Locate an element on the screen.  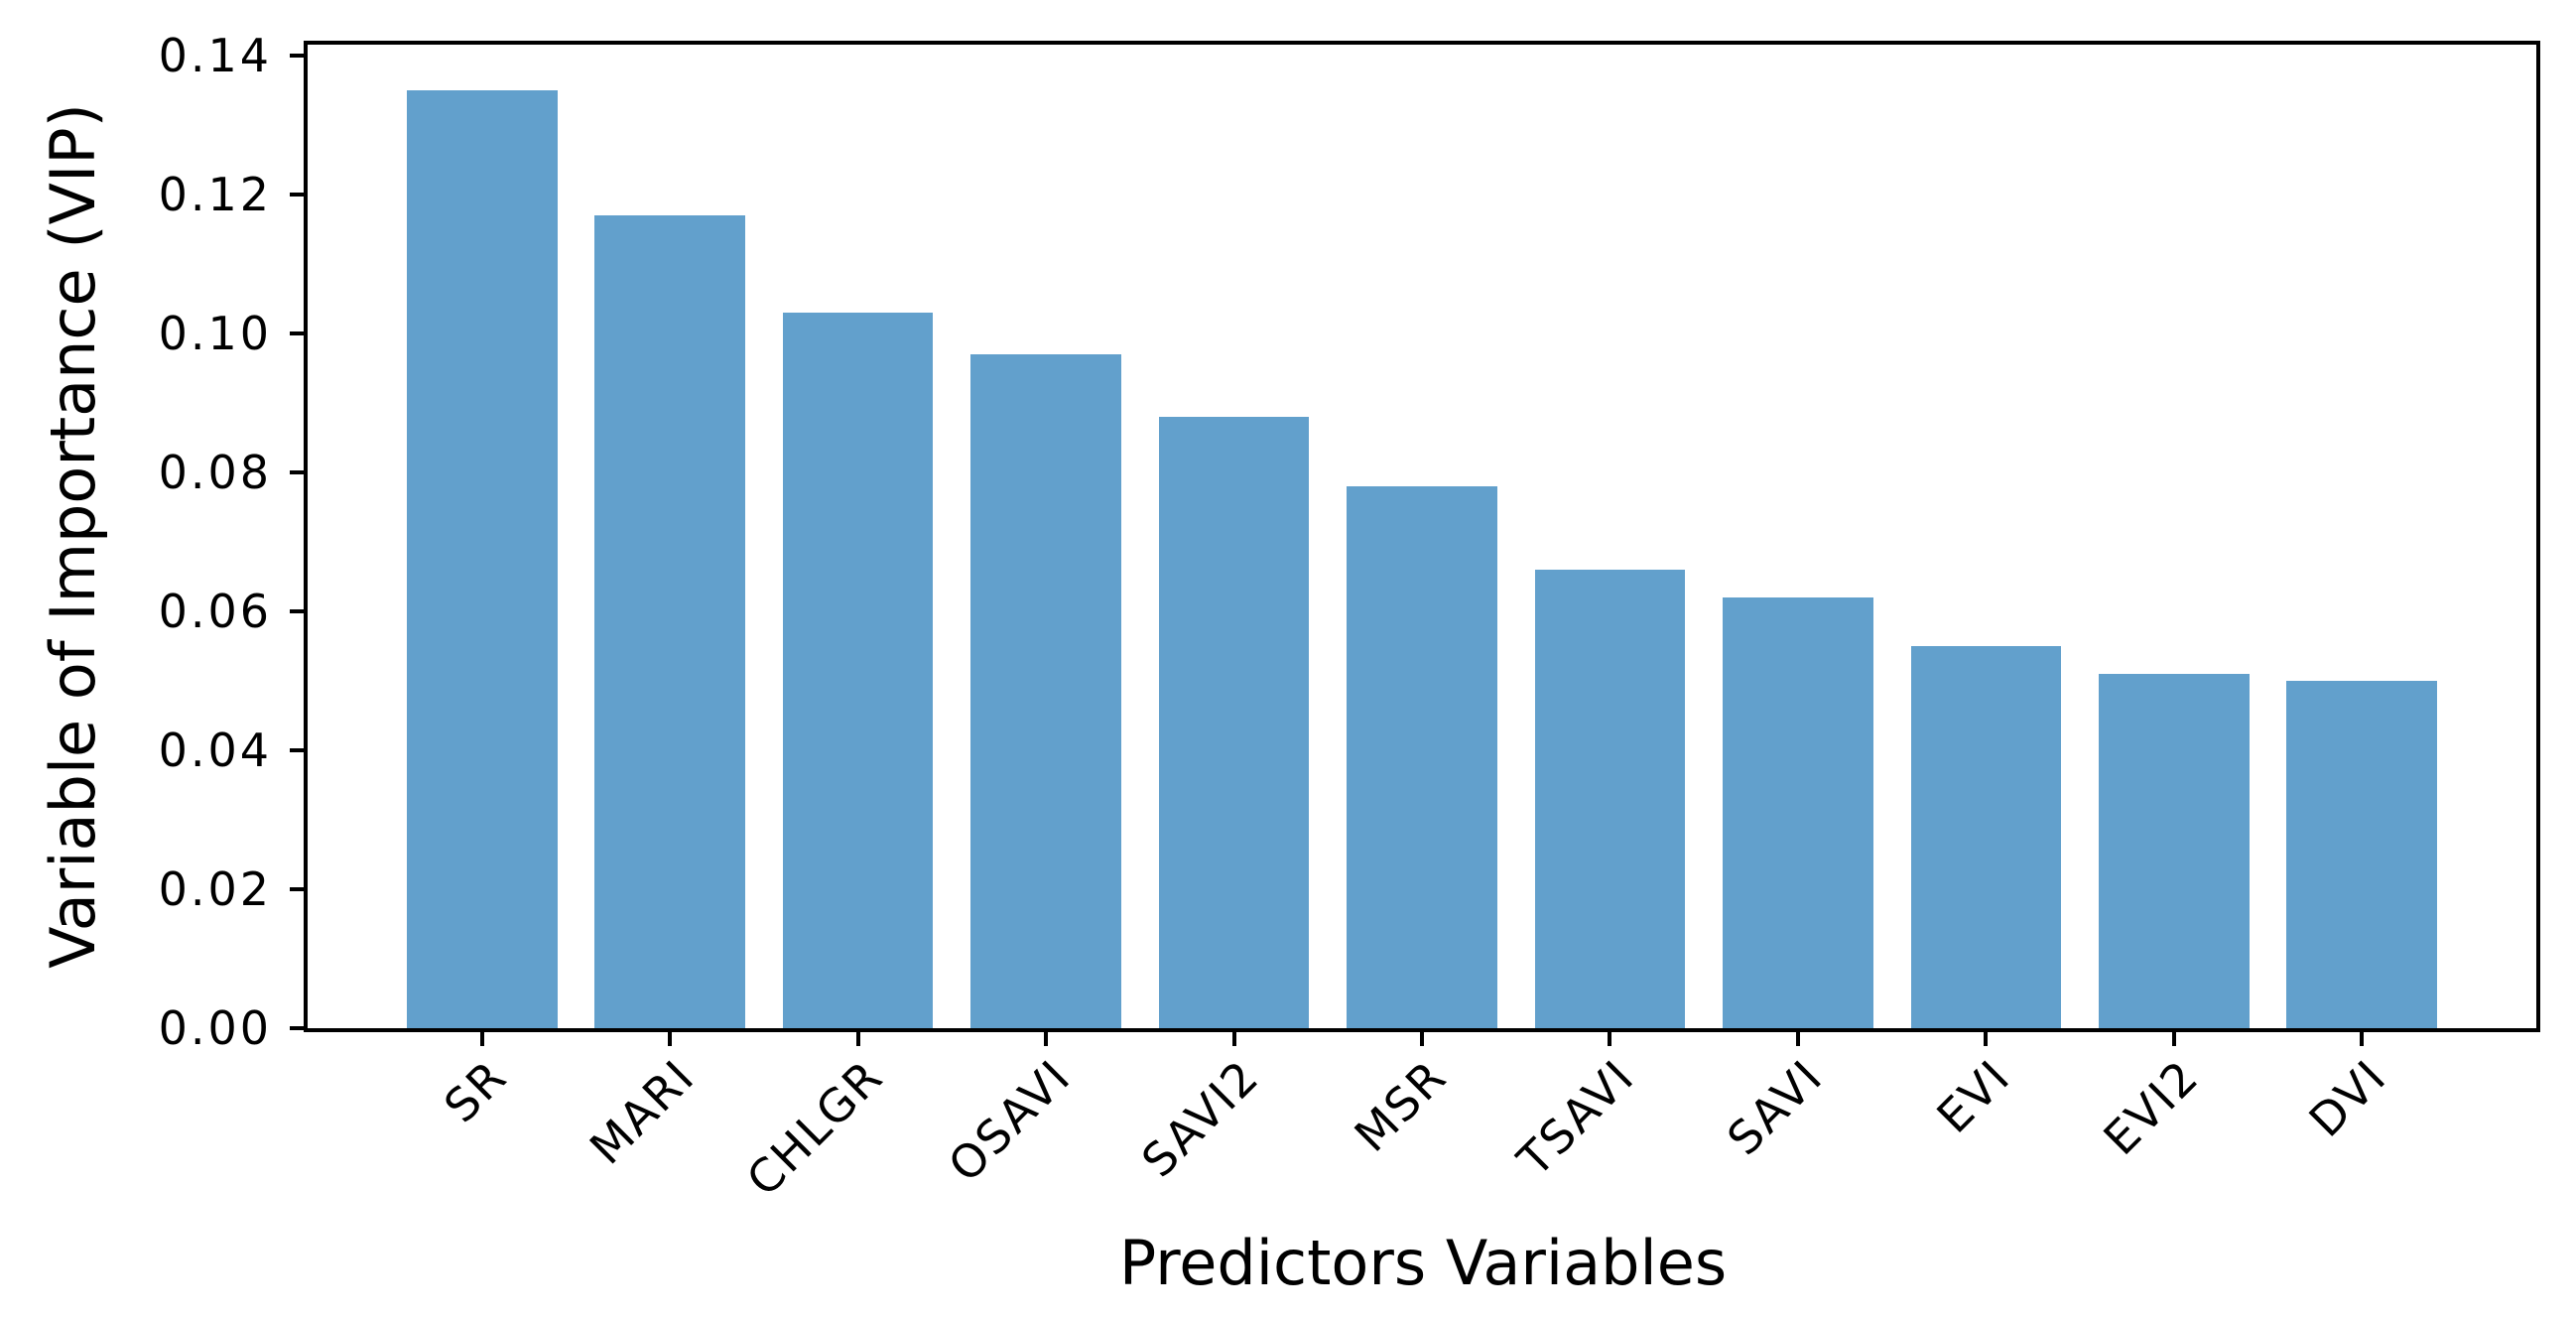
x-tick-label-savi: SAVI is located at coordinates (1776, 1107).